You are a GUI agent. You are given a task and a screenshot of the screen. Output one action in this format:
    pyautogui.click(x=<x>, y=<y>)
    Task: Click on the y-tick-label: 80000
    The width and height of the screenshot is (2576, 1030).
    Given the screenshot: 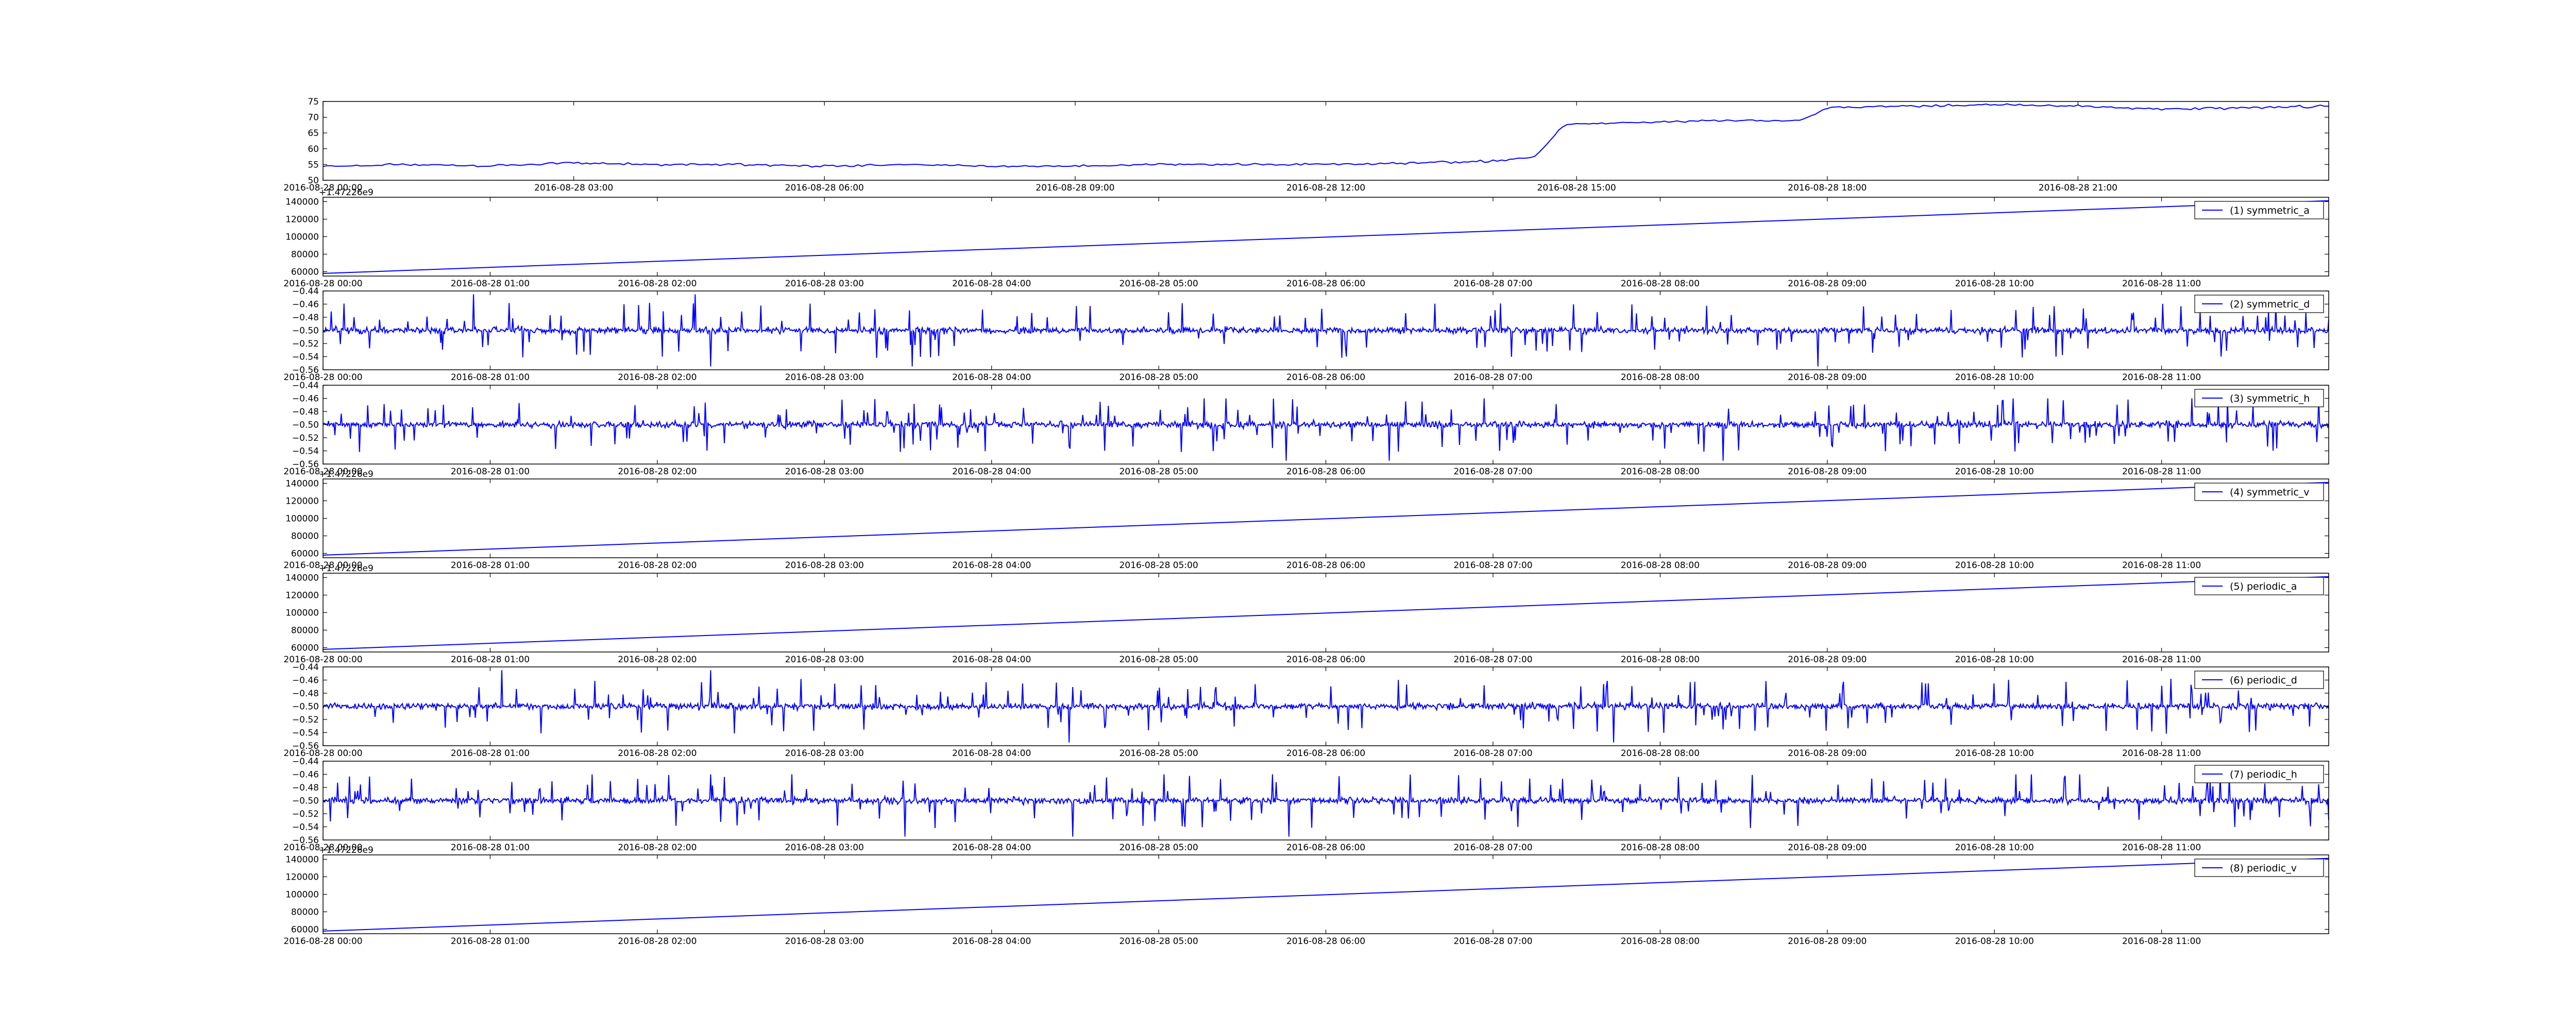 What is the action you would take?
    pyautogui.click(x=305, y=631)
    